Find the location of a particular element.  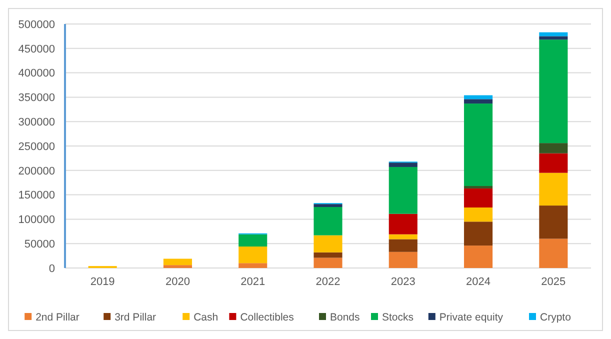

y-tick-label: 350000 is located at coordinates (36, 98).